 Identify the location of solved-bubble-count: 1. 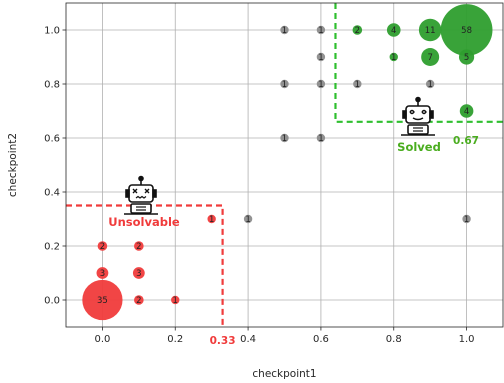
(393, 58).